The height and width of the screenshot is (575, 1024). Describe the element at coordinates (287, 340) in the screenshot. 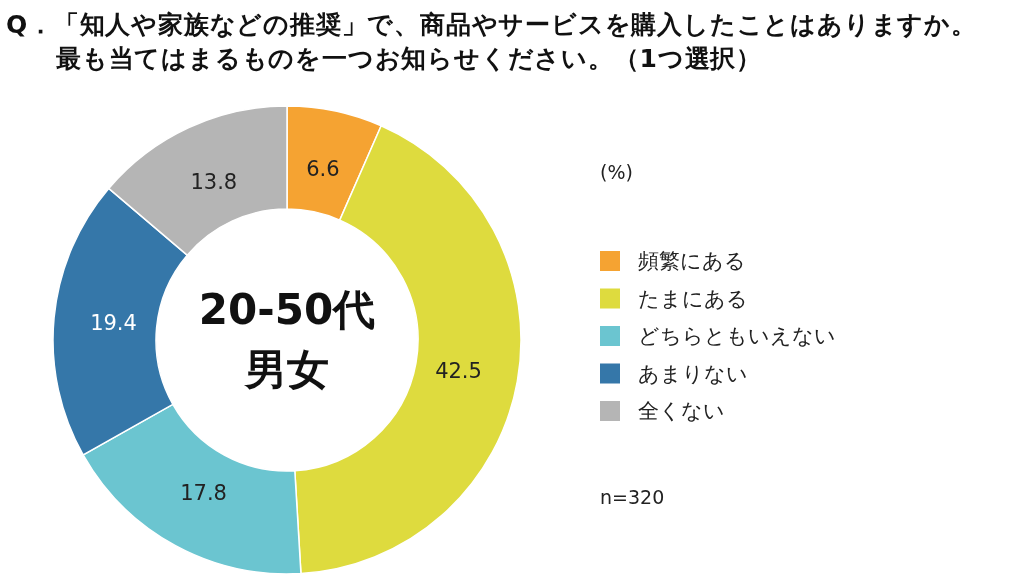

I see `annotation: 20-50代男女` at that location.